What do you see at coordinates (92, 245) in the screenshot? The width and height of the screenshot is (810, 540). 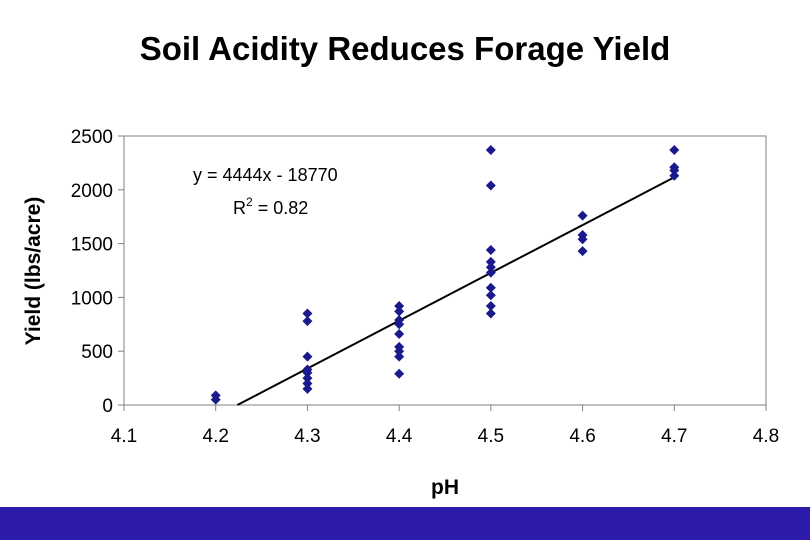 I see `y-tick-label: 1500` at bounding box center [92, 245].